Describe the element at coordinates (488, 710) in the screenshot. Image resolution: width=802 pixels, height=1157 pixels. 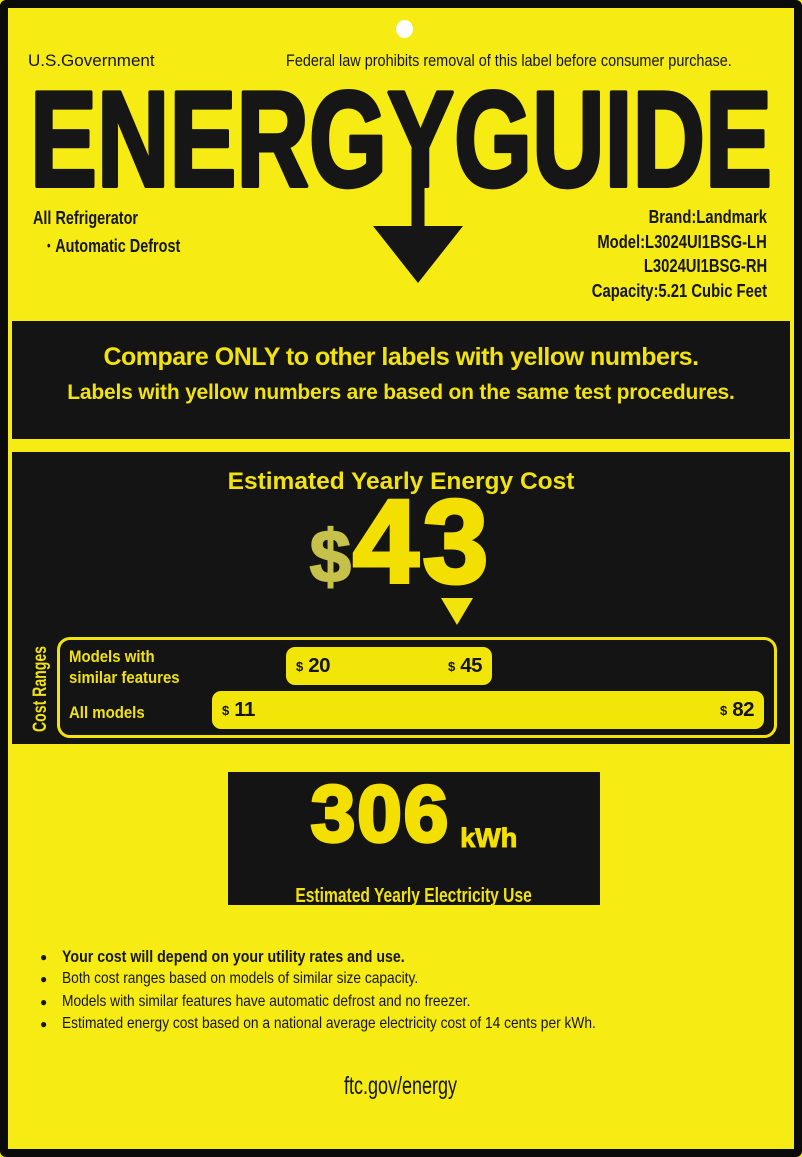
I see `all-models-range-bar: $ 11 $ 82` at that location.